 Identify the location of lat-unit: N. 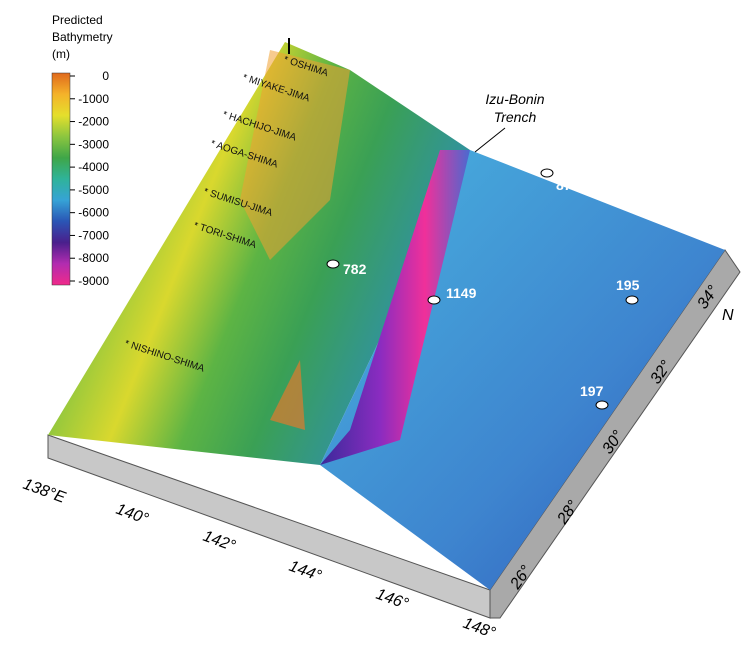
(728, 315).